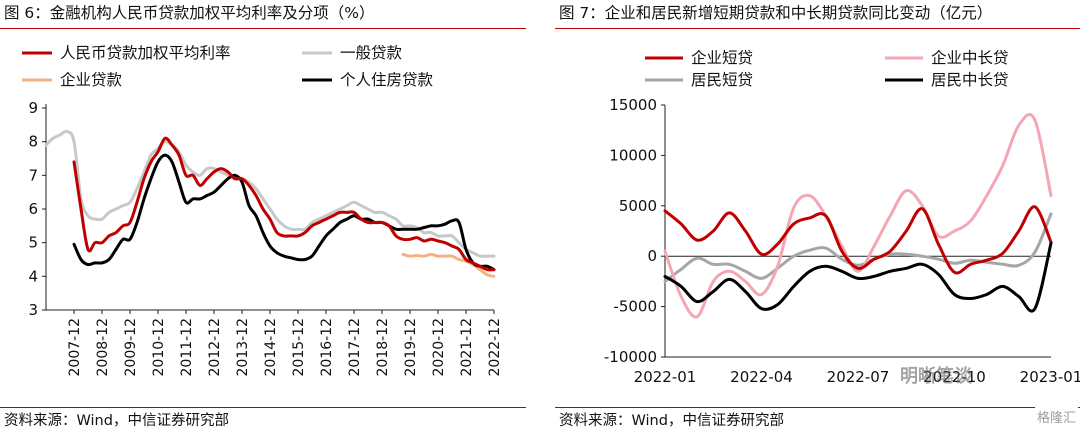 The height and width of the screenshot is (435, 1080). What do you see at coordinates (638, 206) in the screenshot?
I see `y-tick-label: 5000` at bounding box center [638, 206].